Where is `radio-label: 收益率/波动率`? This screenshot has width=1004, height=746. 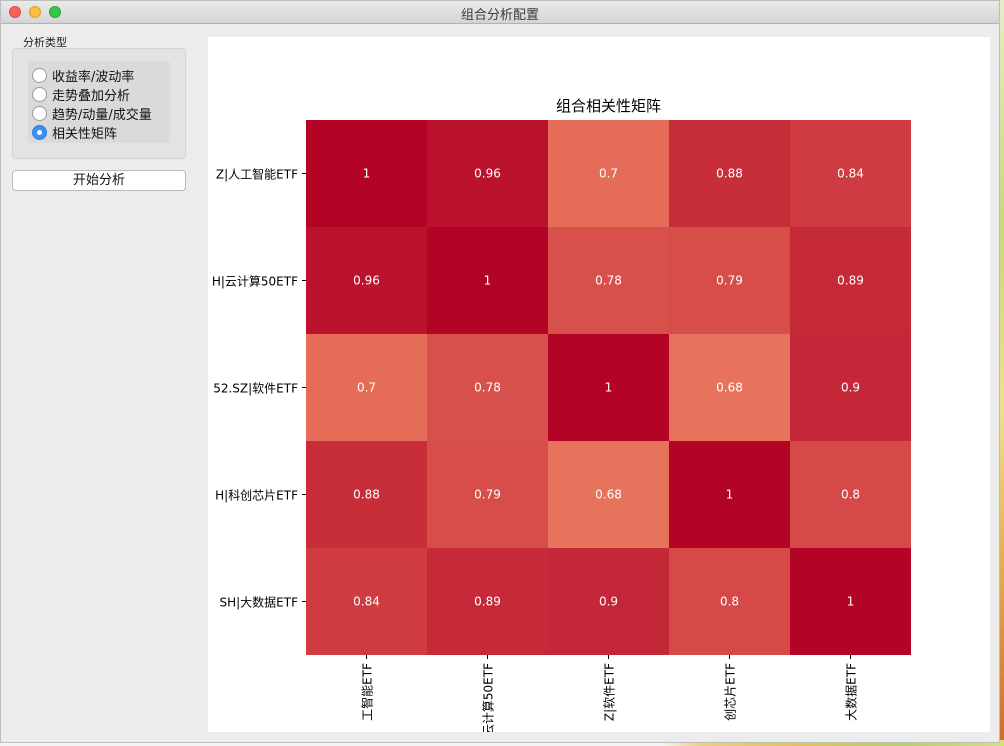 radio-label: 收益率/波动率 is located at coordinates (93, 77).